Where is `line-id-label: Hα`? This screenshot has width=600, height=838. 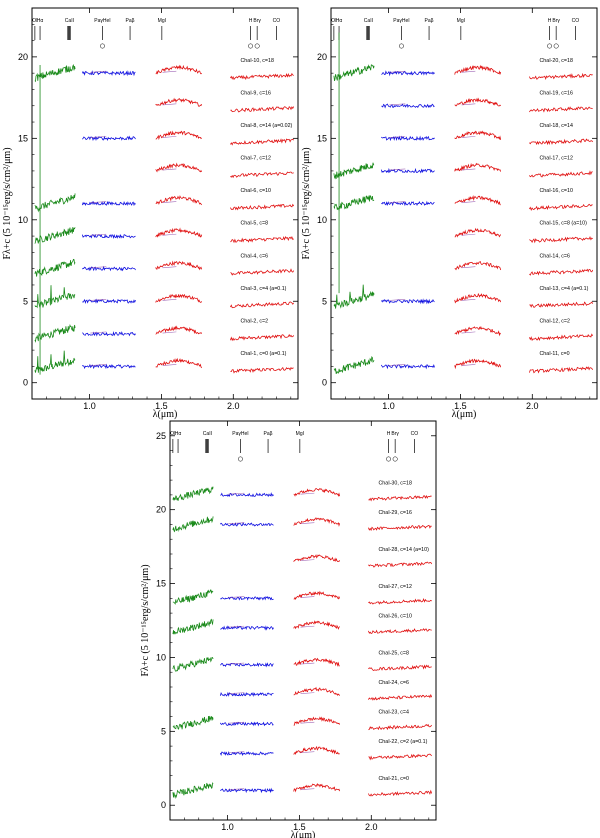 line-id-label: Hα is located at coordinates (178, 434).